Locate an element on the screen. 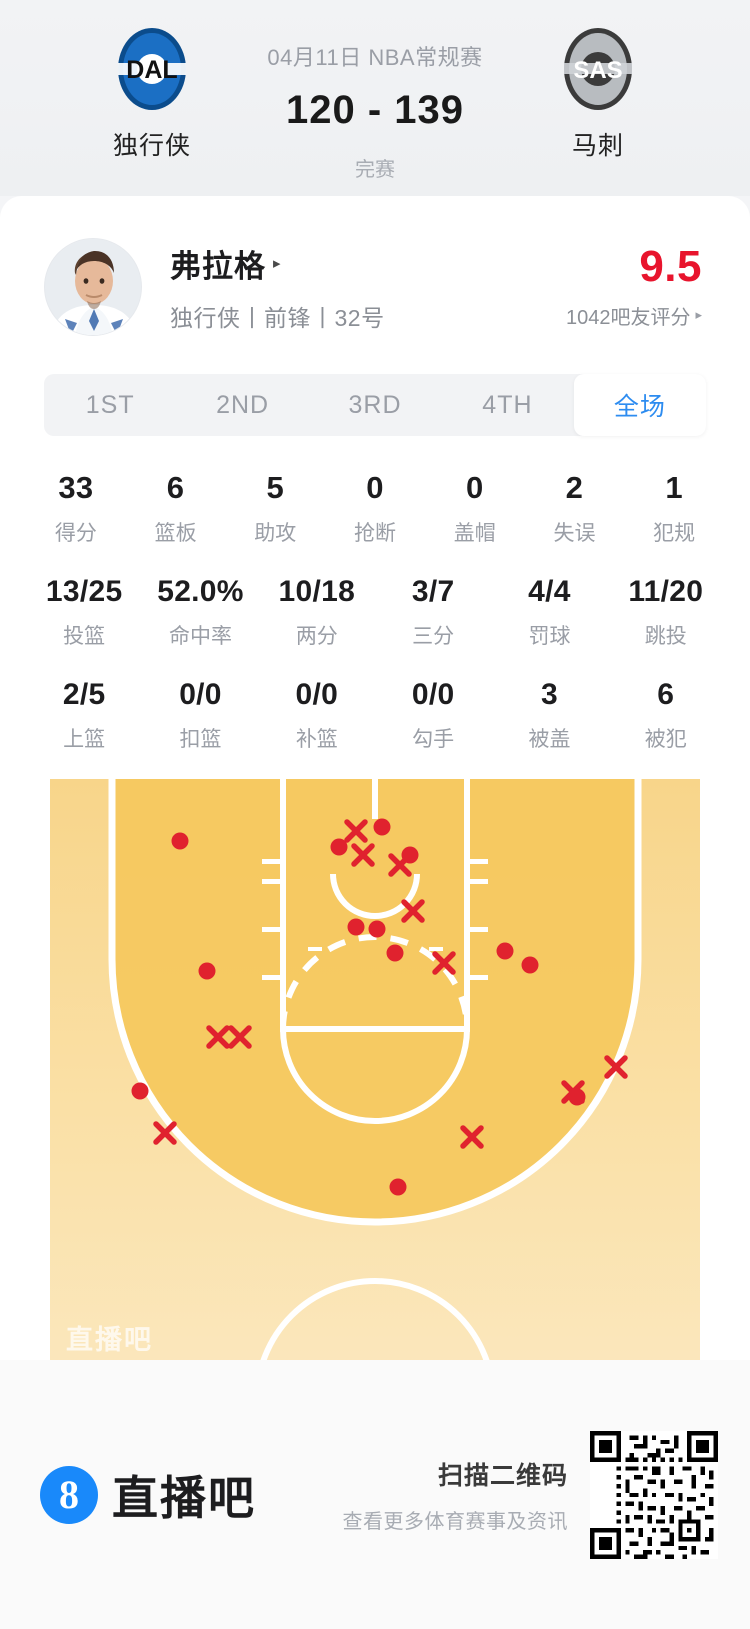 The width and height of the screenshot is (750, 1629). player-rating: 9.5 is located at coordinates (670, 266).